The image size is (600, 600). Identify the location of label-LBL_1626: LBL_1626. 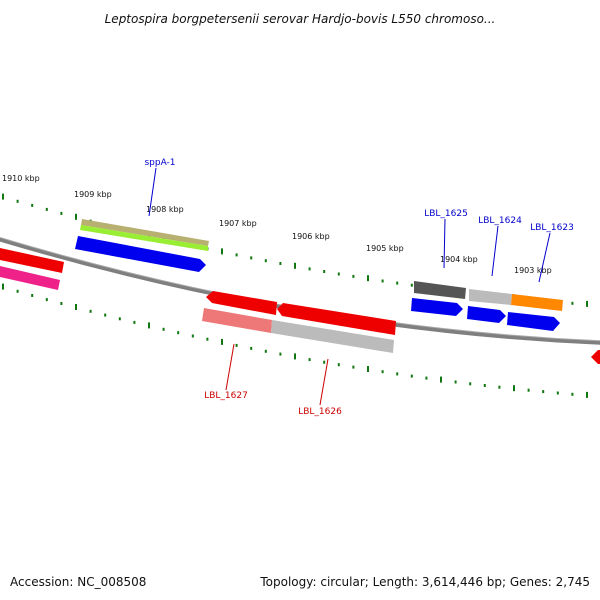
(320, 412).